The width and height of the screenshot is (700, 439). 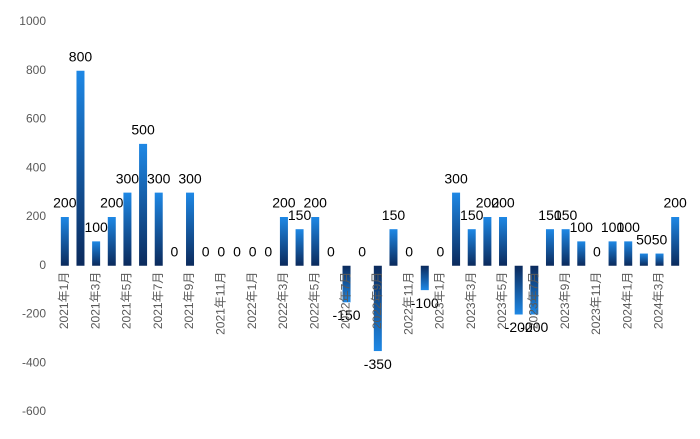 I want to click on y-tick-label: 0, so click(x=42, y=265).